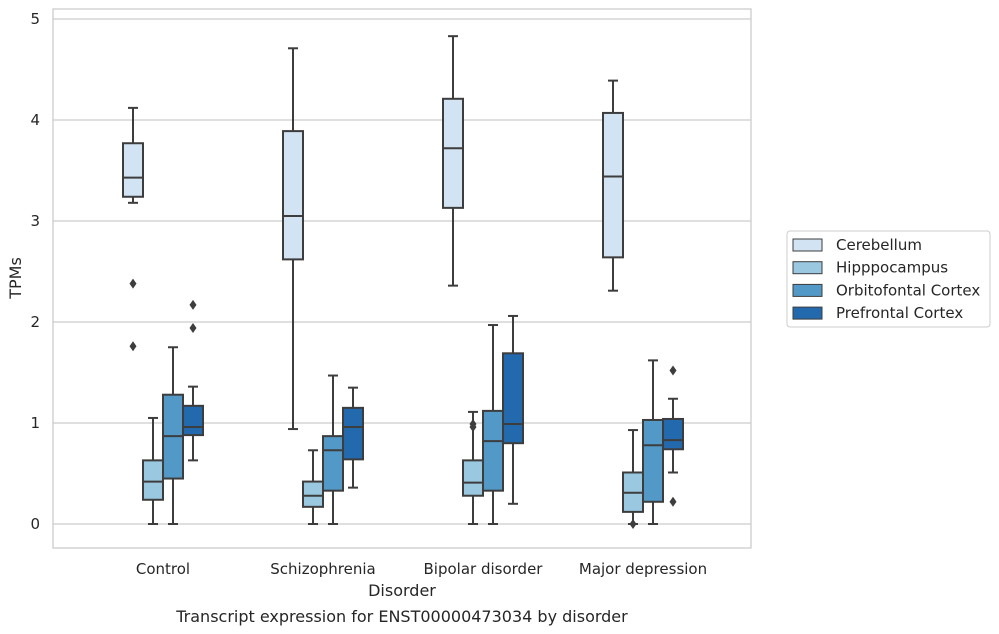  What do you see at coordinates (322, 569) in the screenshot?
I see `x-tick-label: Schizophrenia` at bounding box center [322, 569].